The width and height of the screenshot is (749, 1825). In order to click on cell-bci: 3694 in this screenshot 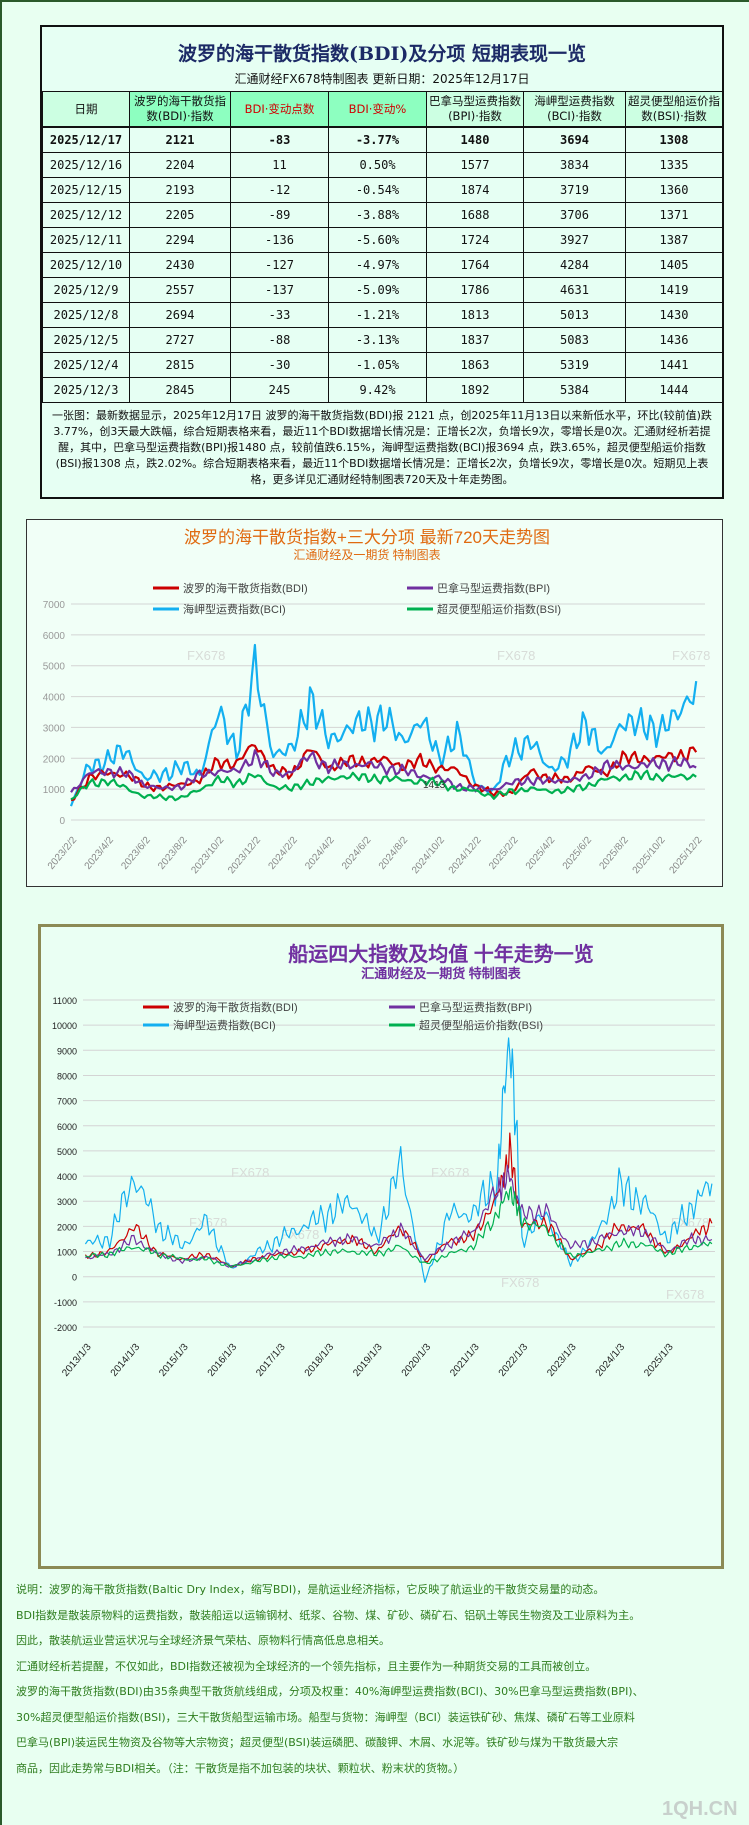, I will do `click(574, 139)`.